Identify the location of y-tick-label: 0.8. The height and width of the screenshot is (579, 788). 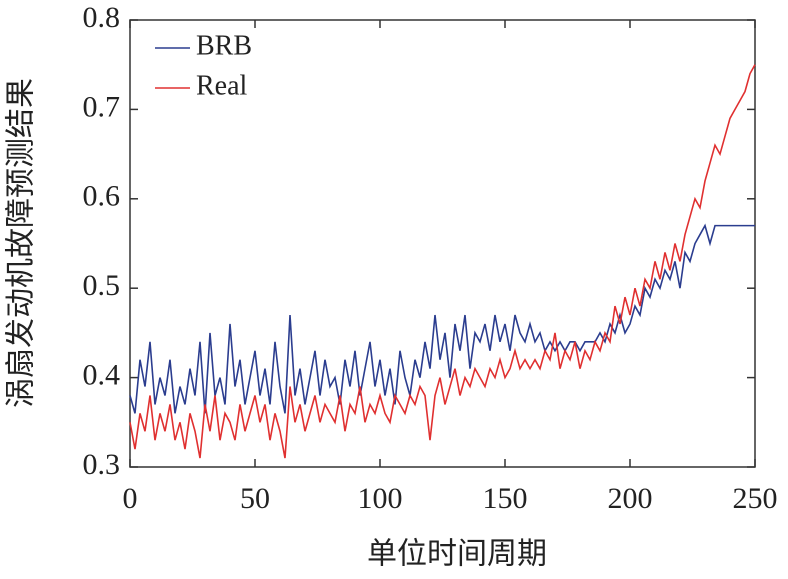
(102, 17).